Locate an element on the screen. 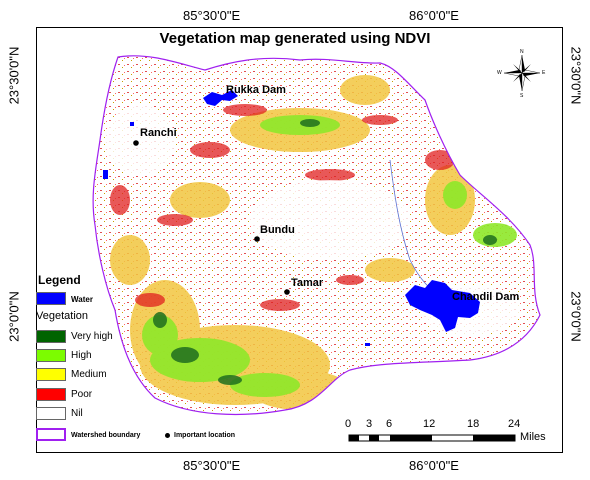 The width and height of the screenshot is (590, 480). coord-bottom-right: 86°0'0"E is located at coordinates (434, 465).